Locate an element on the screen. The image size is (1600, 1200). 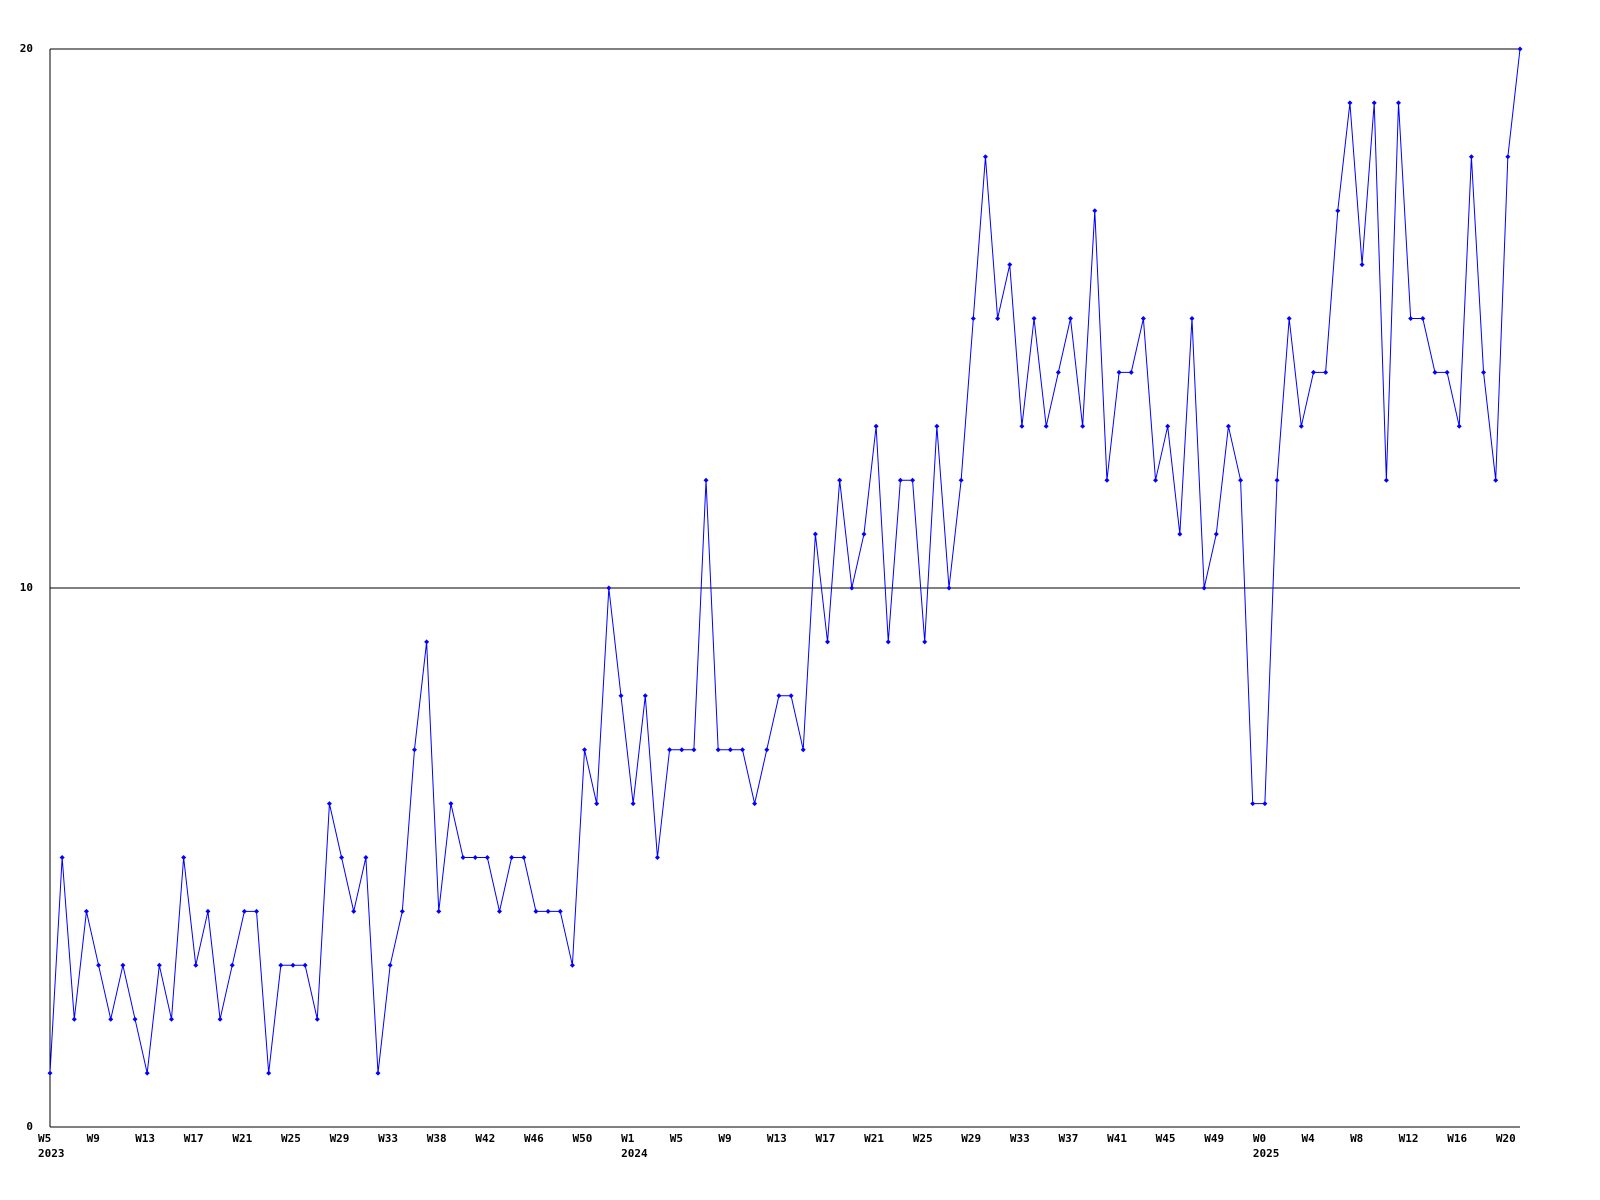
x-tick-label: W33 is located at coordinates (1020, 1138).